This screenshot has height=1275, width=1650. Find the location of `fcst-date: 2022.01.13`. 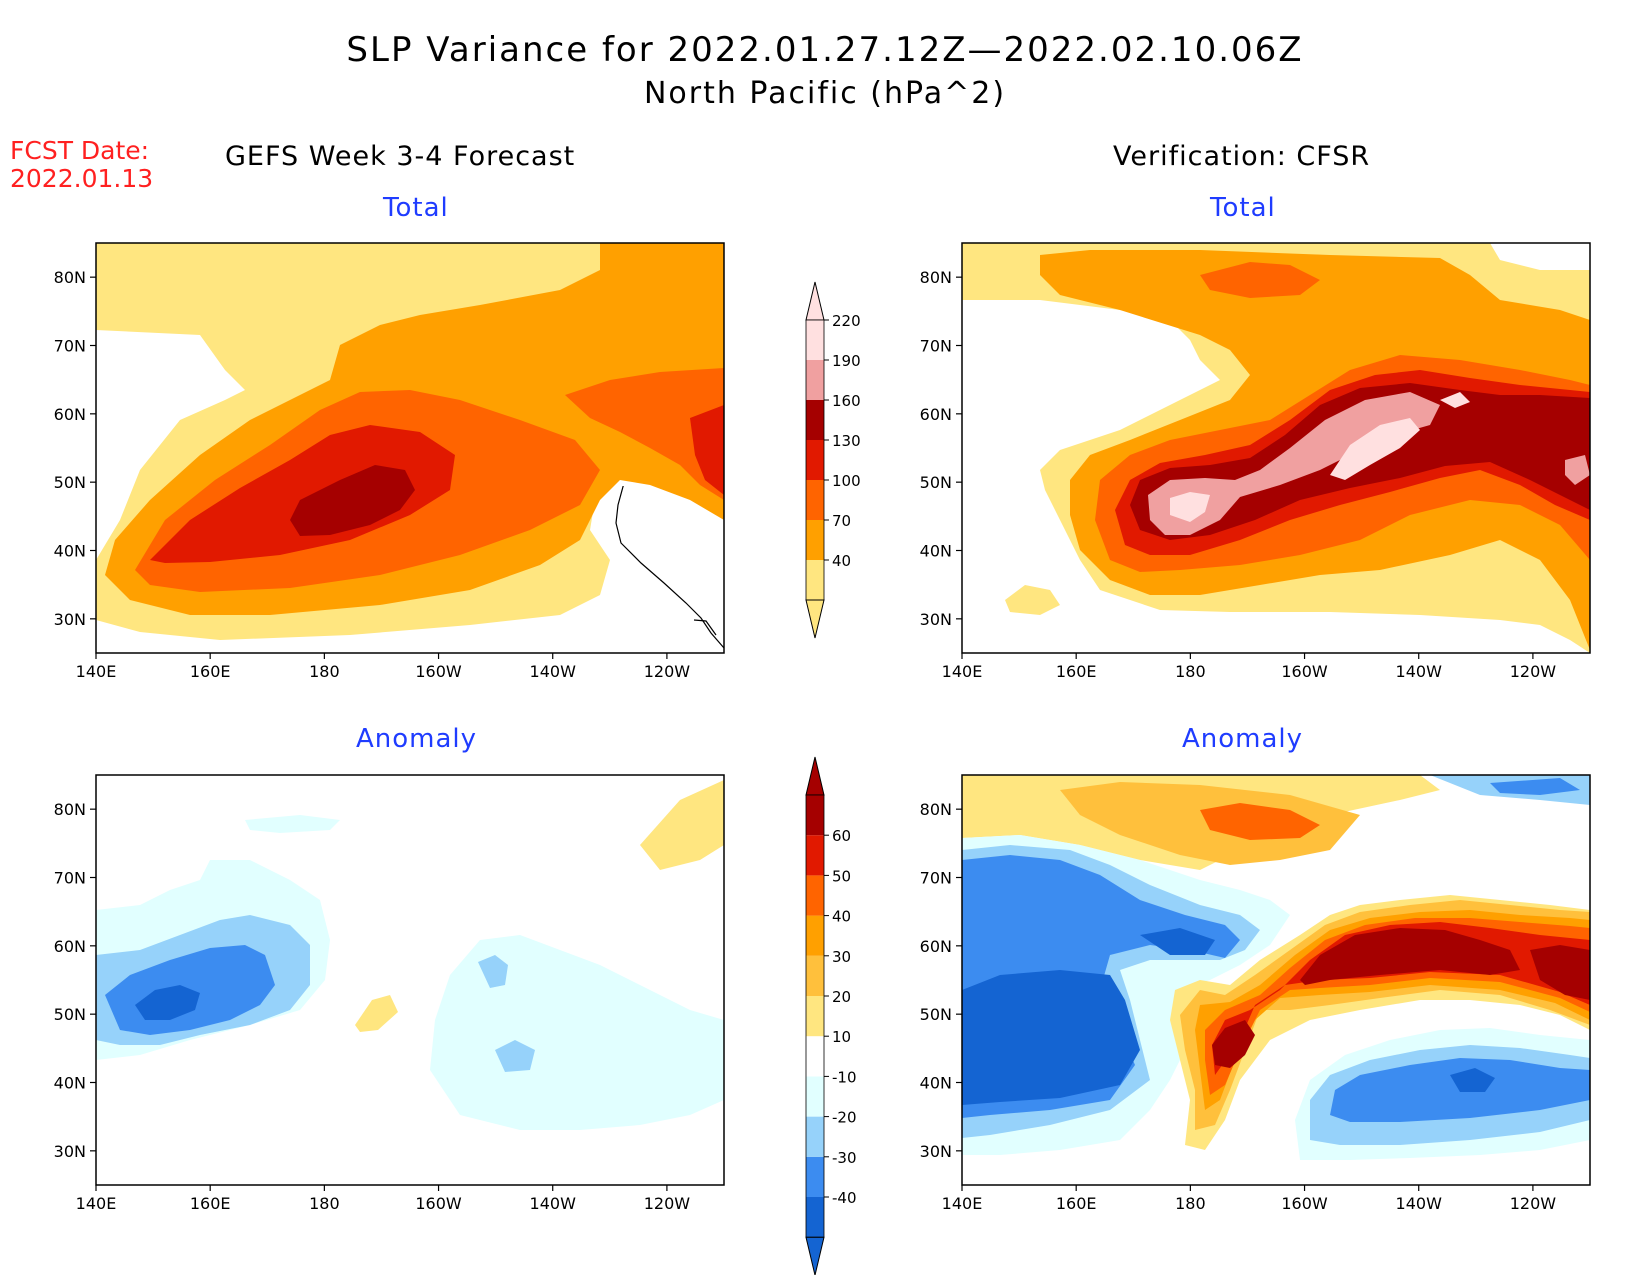

fcst-date: 2022.01.13 is located at coordinates (82, 178).